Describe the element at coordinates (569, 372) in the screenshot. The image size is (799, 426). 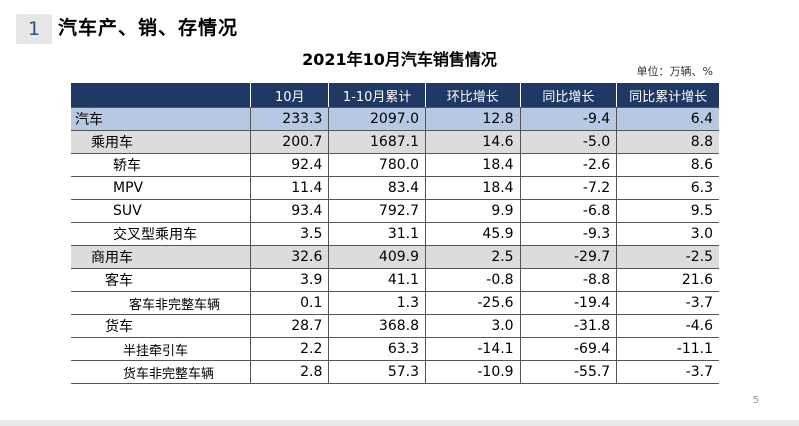
I see `table-cell: -55.7` at that location.